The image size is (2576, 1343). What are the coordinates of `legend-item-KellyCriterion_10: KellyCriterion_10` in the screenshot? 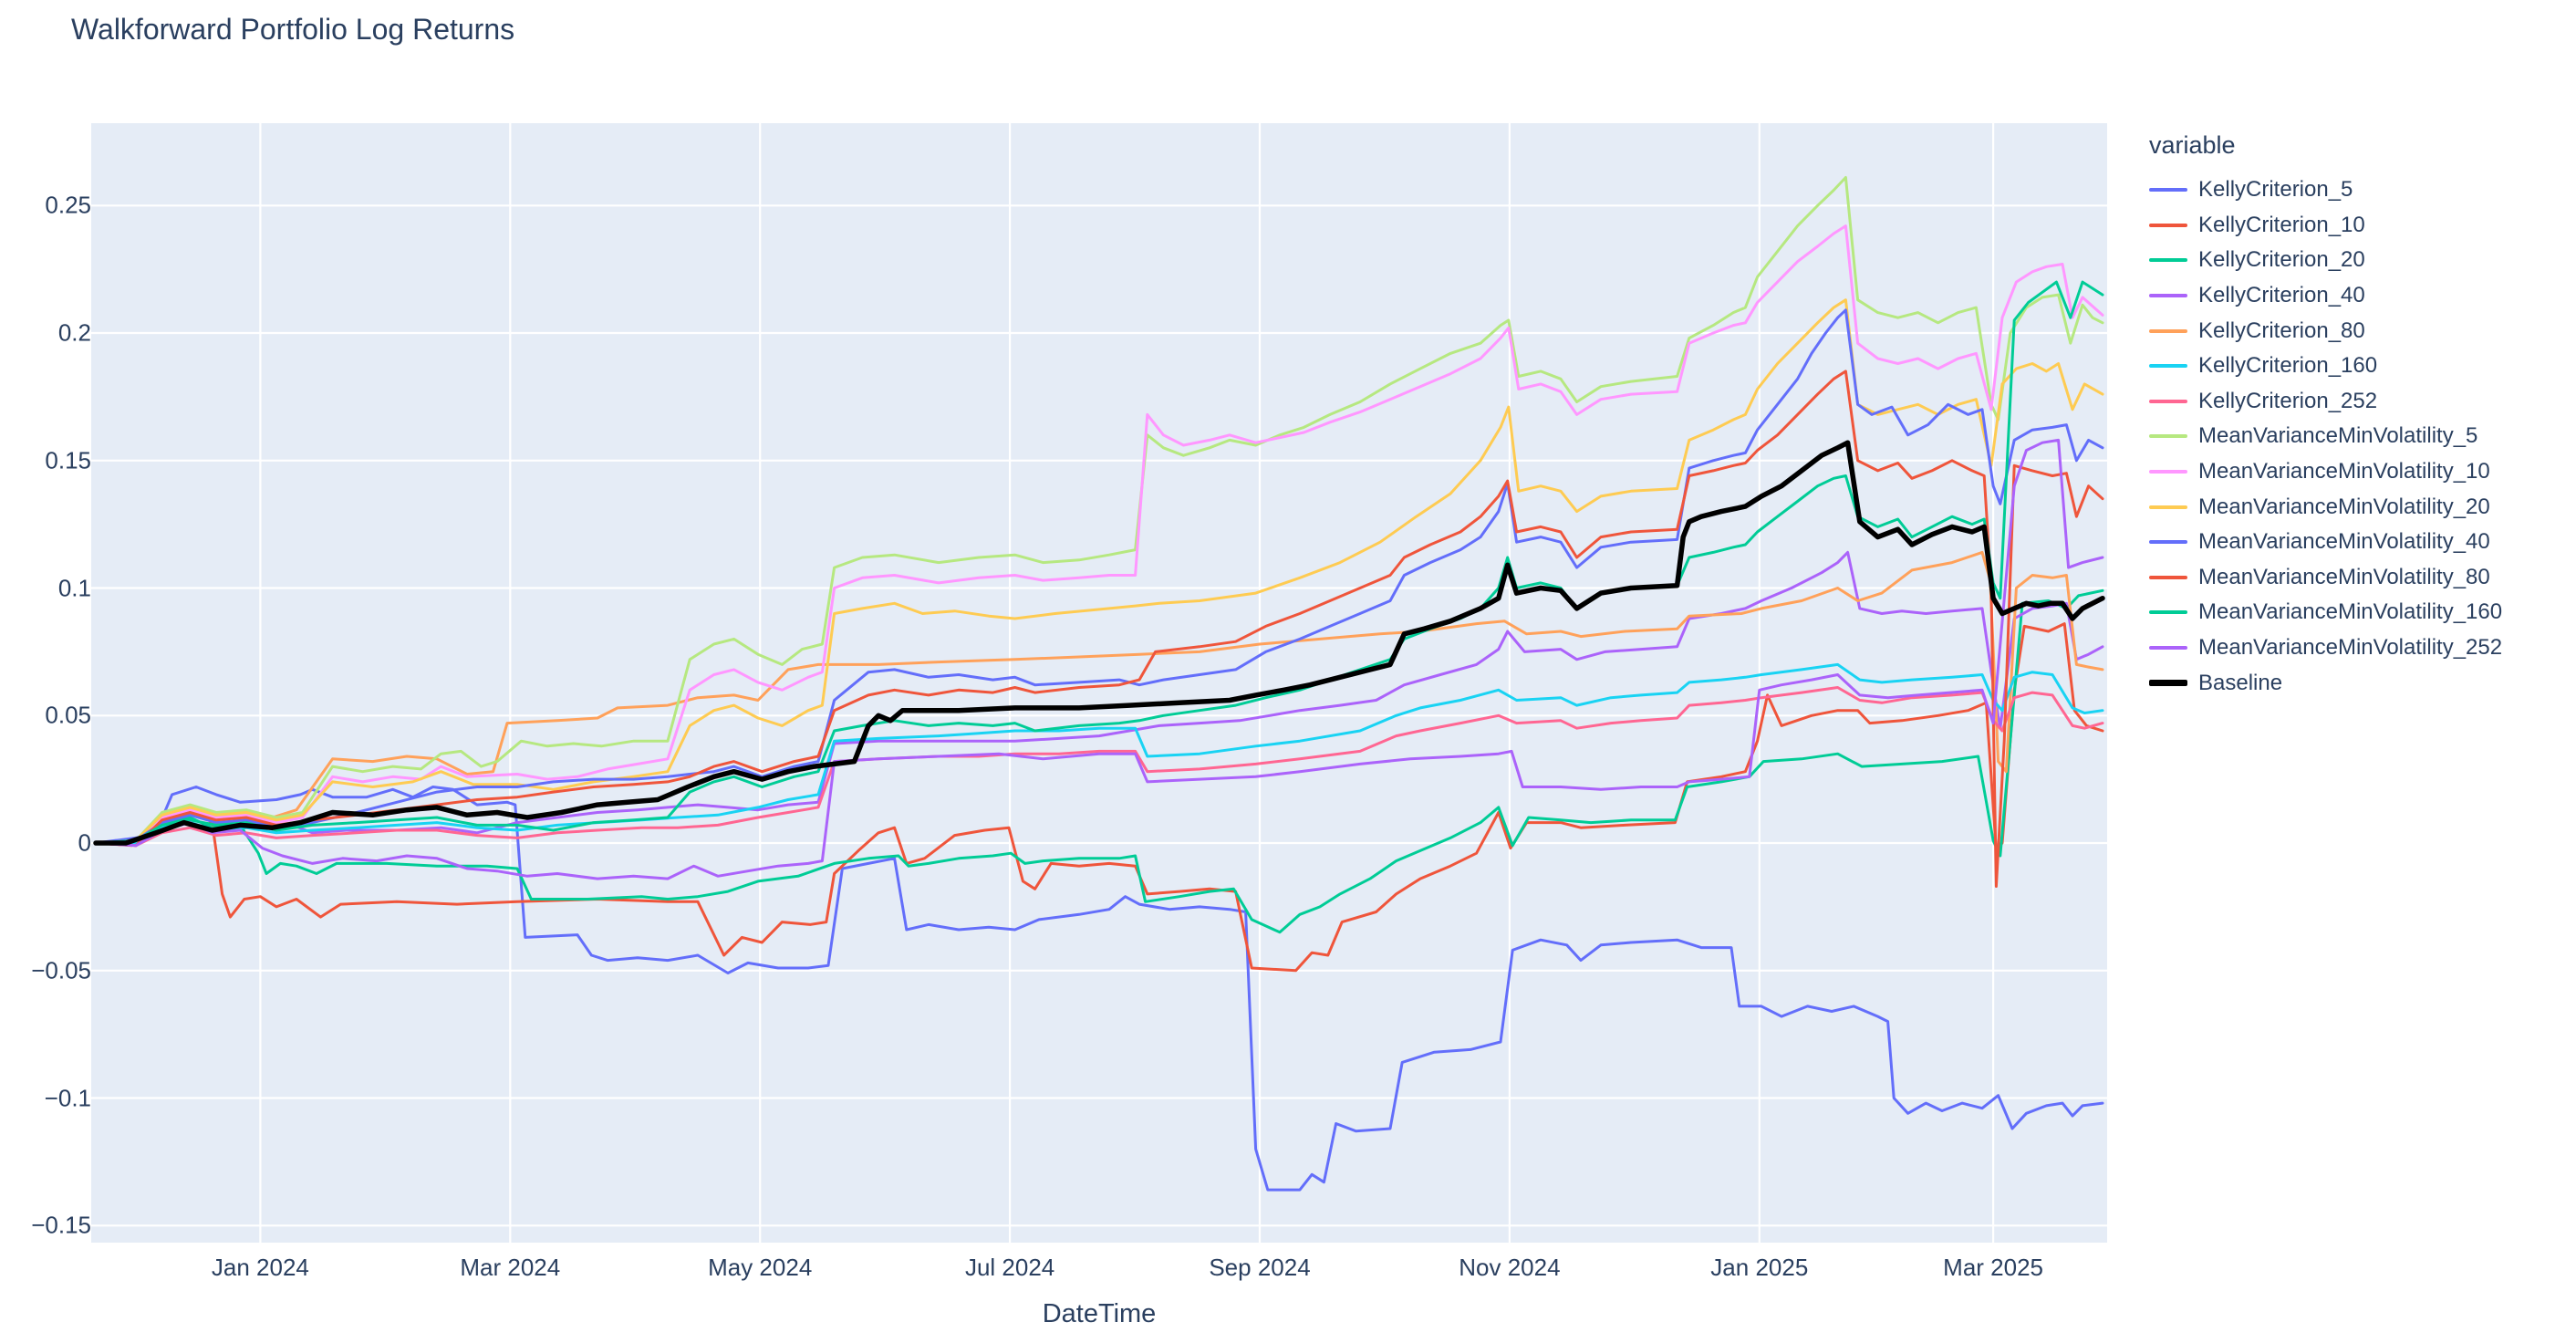 It's located at (2325, 226).